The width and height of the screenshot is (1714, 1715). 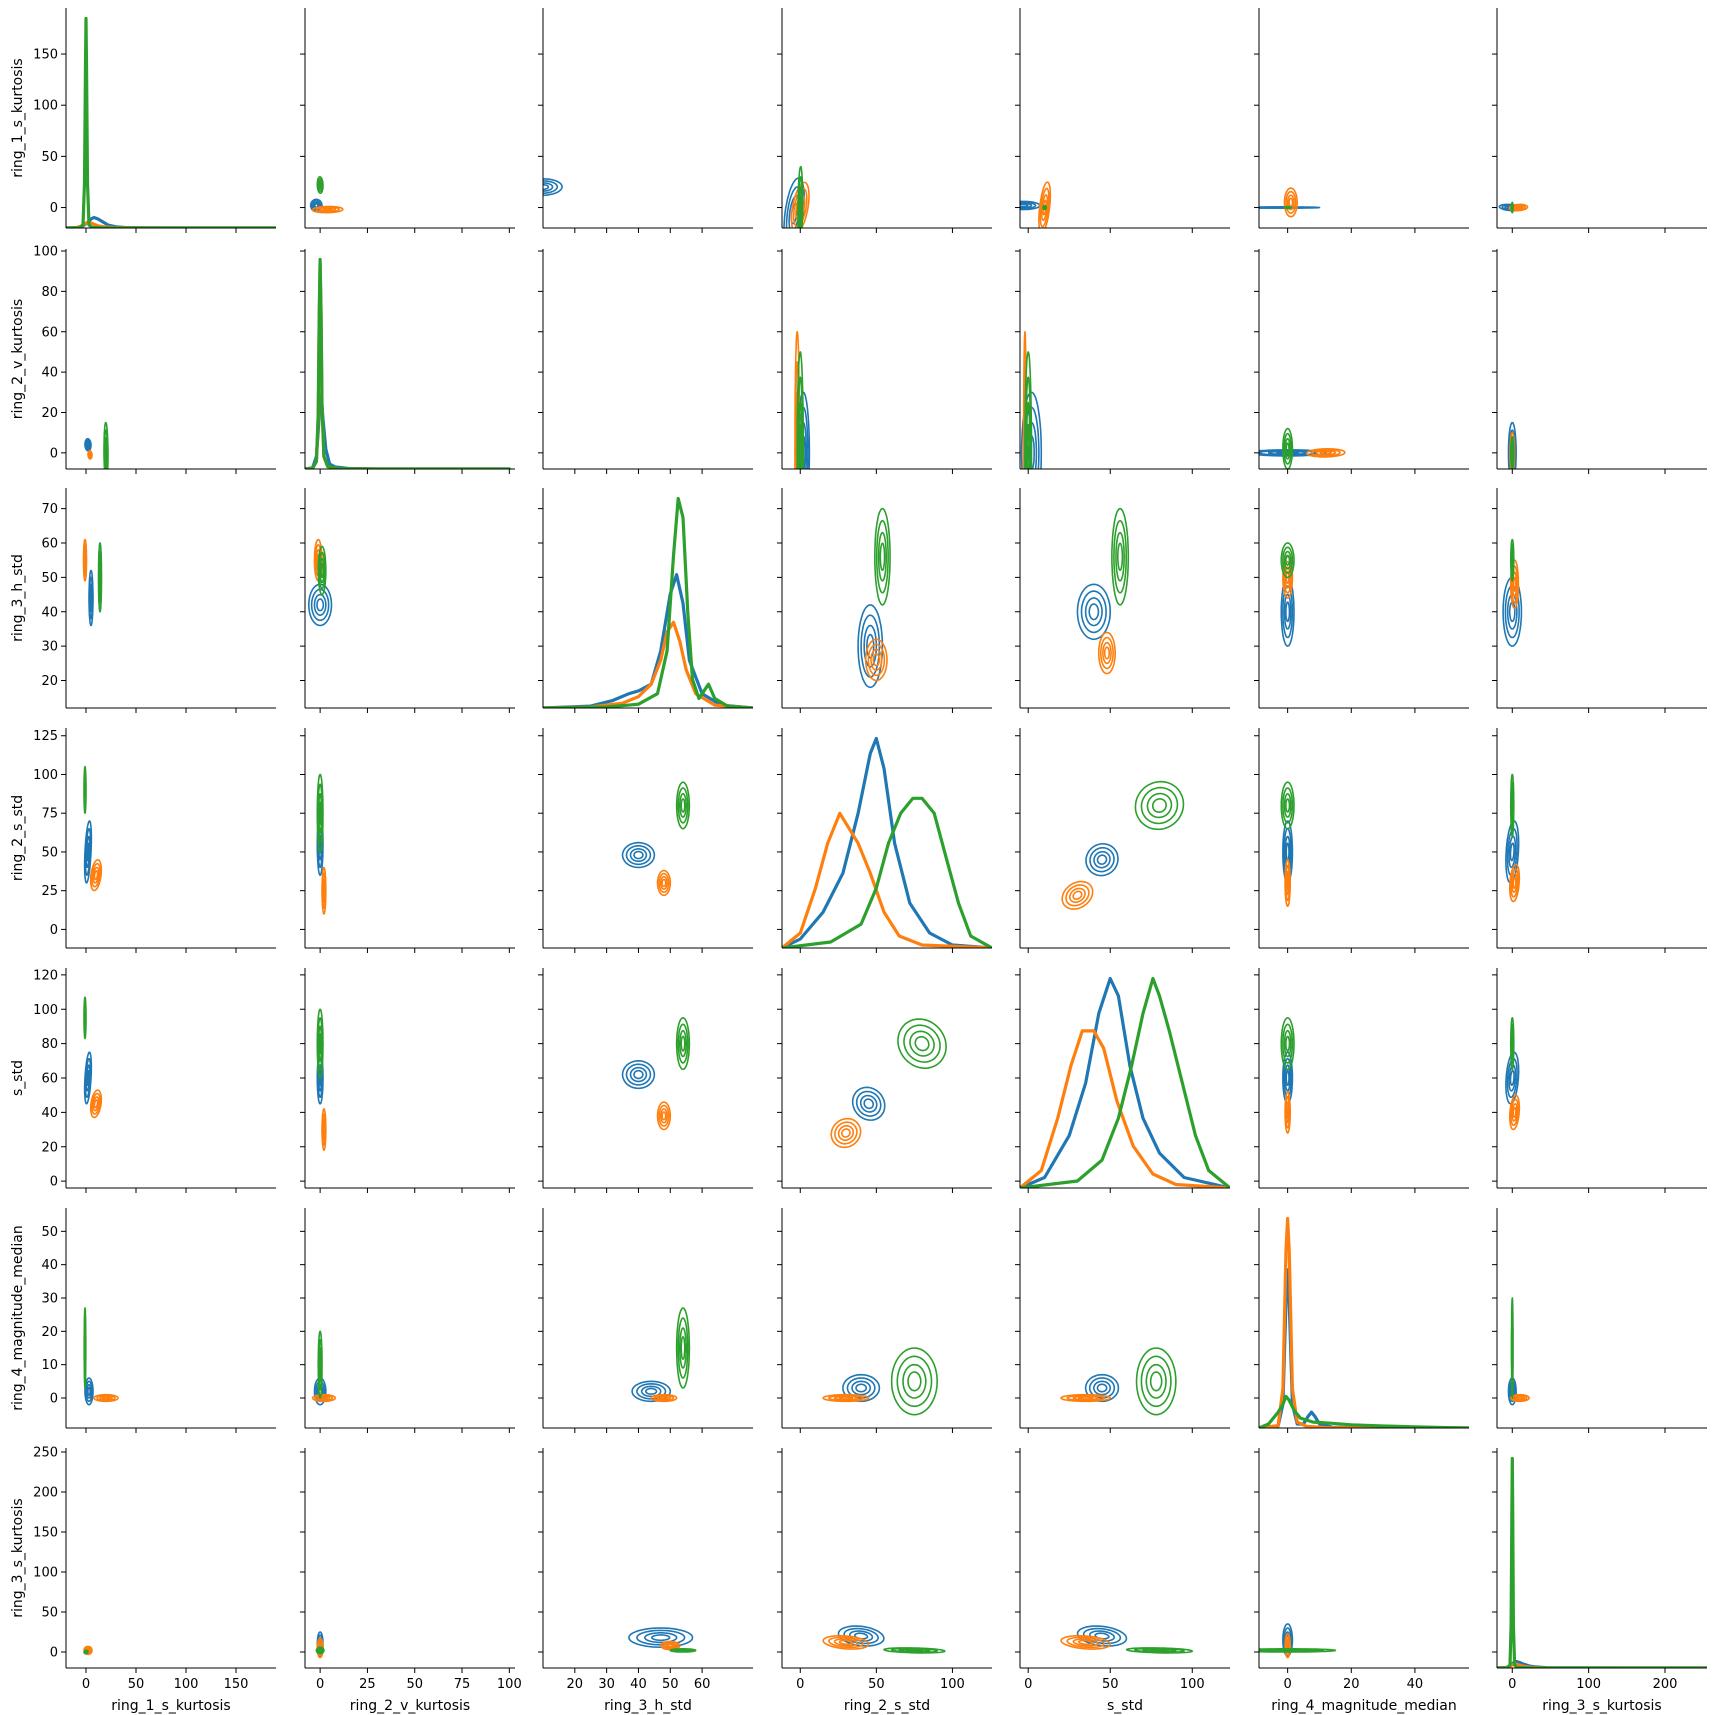 I want to click on x-tick-label: 25, so click(x=367, y=1684).